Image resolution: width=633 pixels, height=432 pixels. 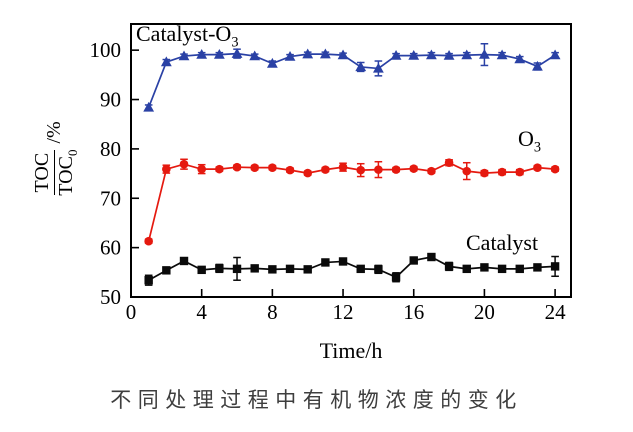 What do you see at coordinates (110, 248) in the screenshot?
I see `y-tick-label: 60` at bounding box center [110, 248].